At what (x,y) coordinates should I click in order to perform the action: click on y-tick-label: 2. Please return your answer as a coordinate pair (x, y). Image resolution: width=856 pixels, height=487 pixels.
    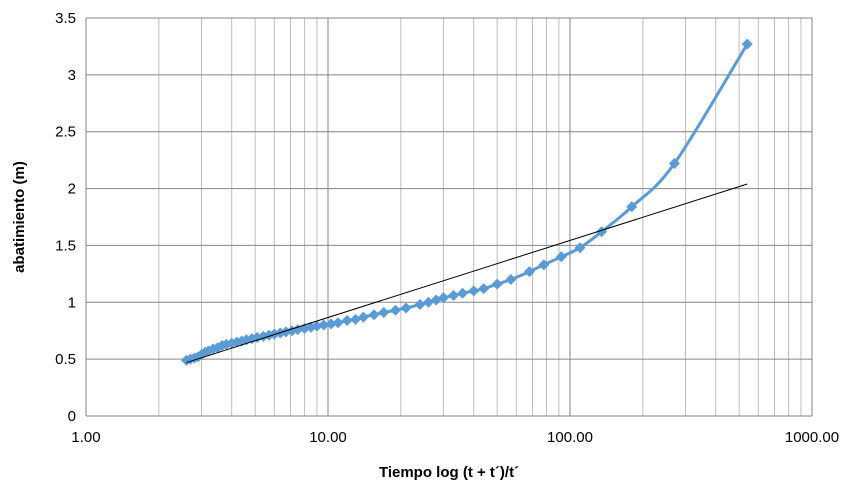
    Looking at the image, I should click on (72, 189).